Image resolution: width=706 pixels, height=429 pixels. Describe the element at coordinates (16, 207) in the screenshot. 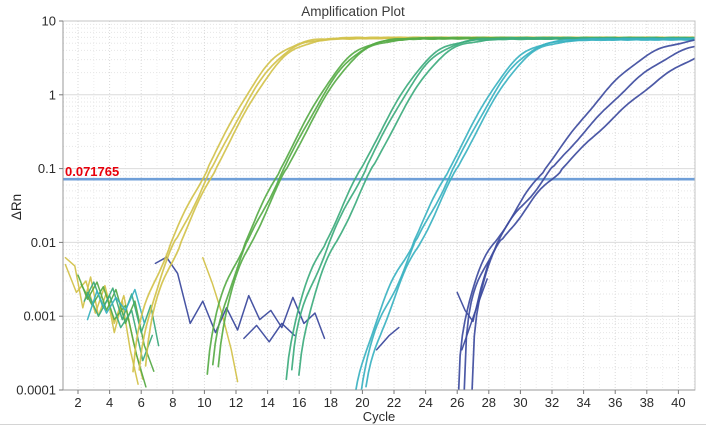

I see `y-axis-label: ΔRn` at that location.